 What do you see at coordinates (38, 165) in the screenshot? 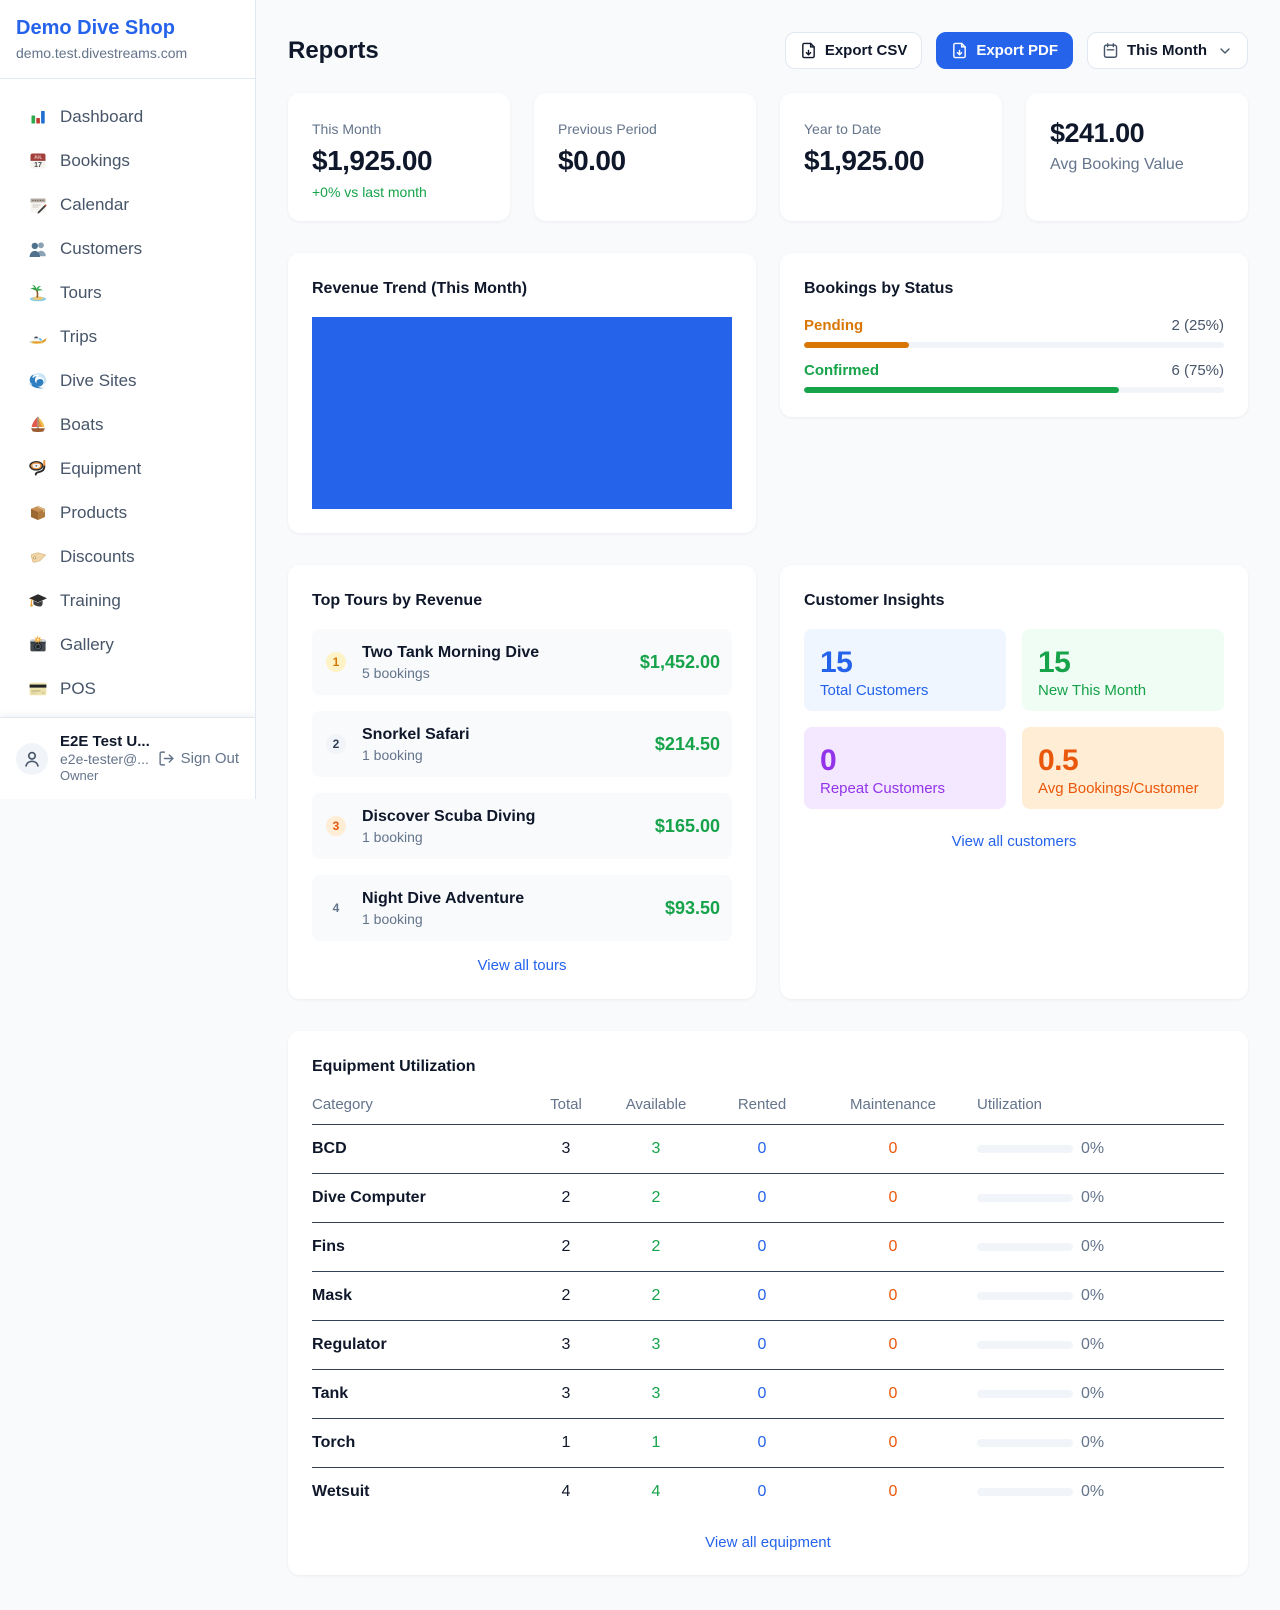
I see `svg-text: 17` at bounding box center [38, 165].